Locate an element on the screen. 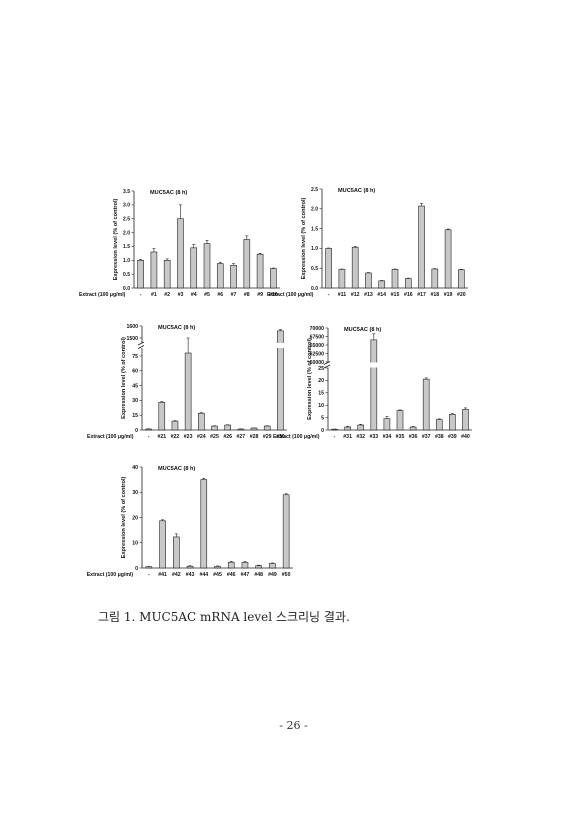 The height and width of the screenshot is (830, 587). y-tick-label: 25 is located at coordinates (321, 369).